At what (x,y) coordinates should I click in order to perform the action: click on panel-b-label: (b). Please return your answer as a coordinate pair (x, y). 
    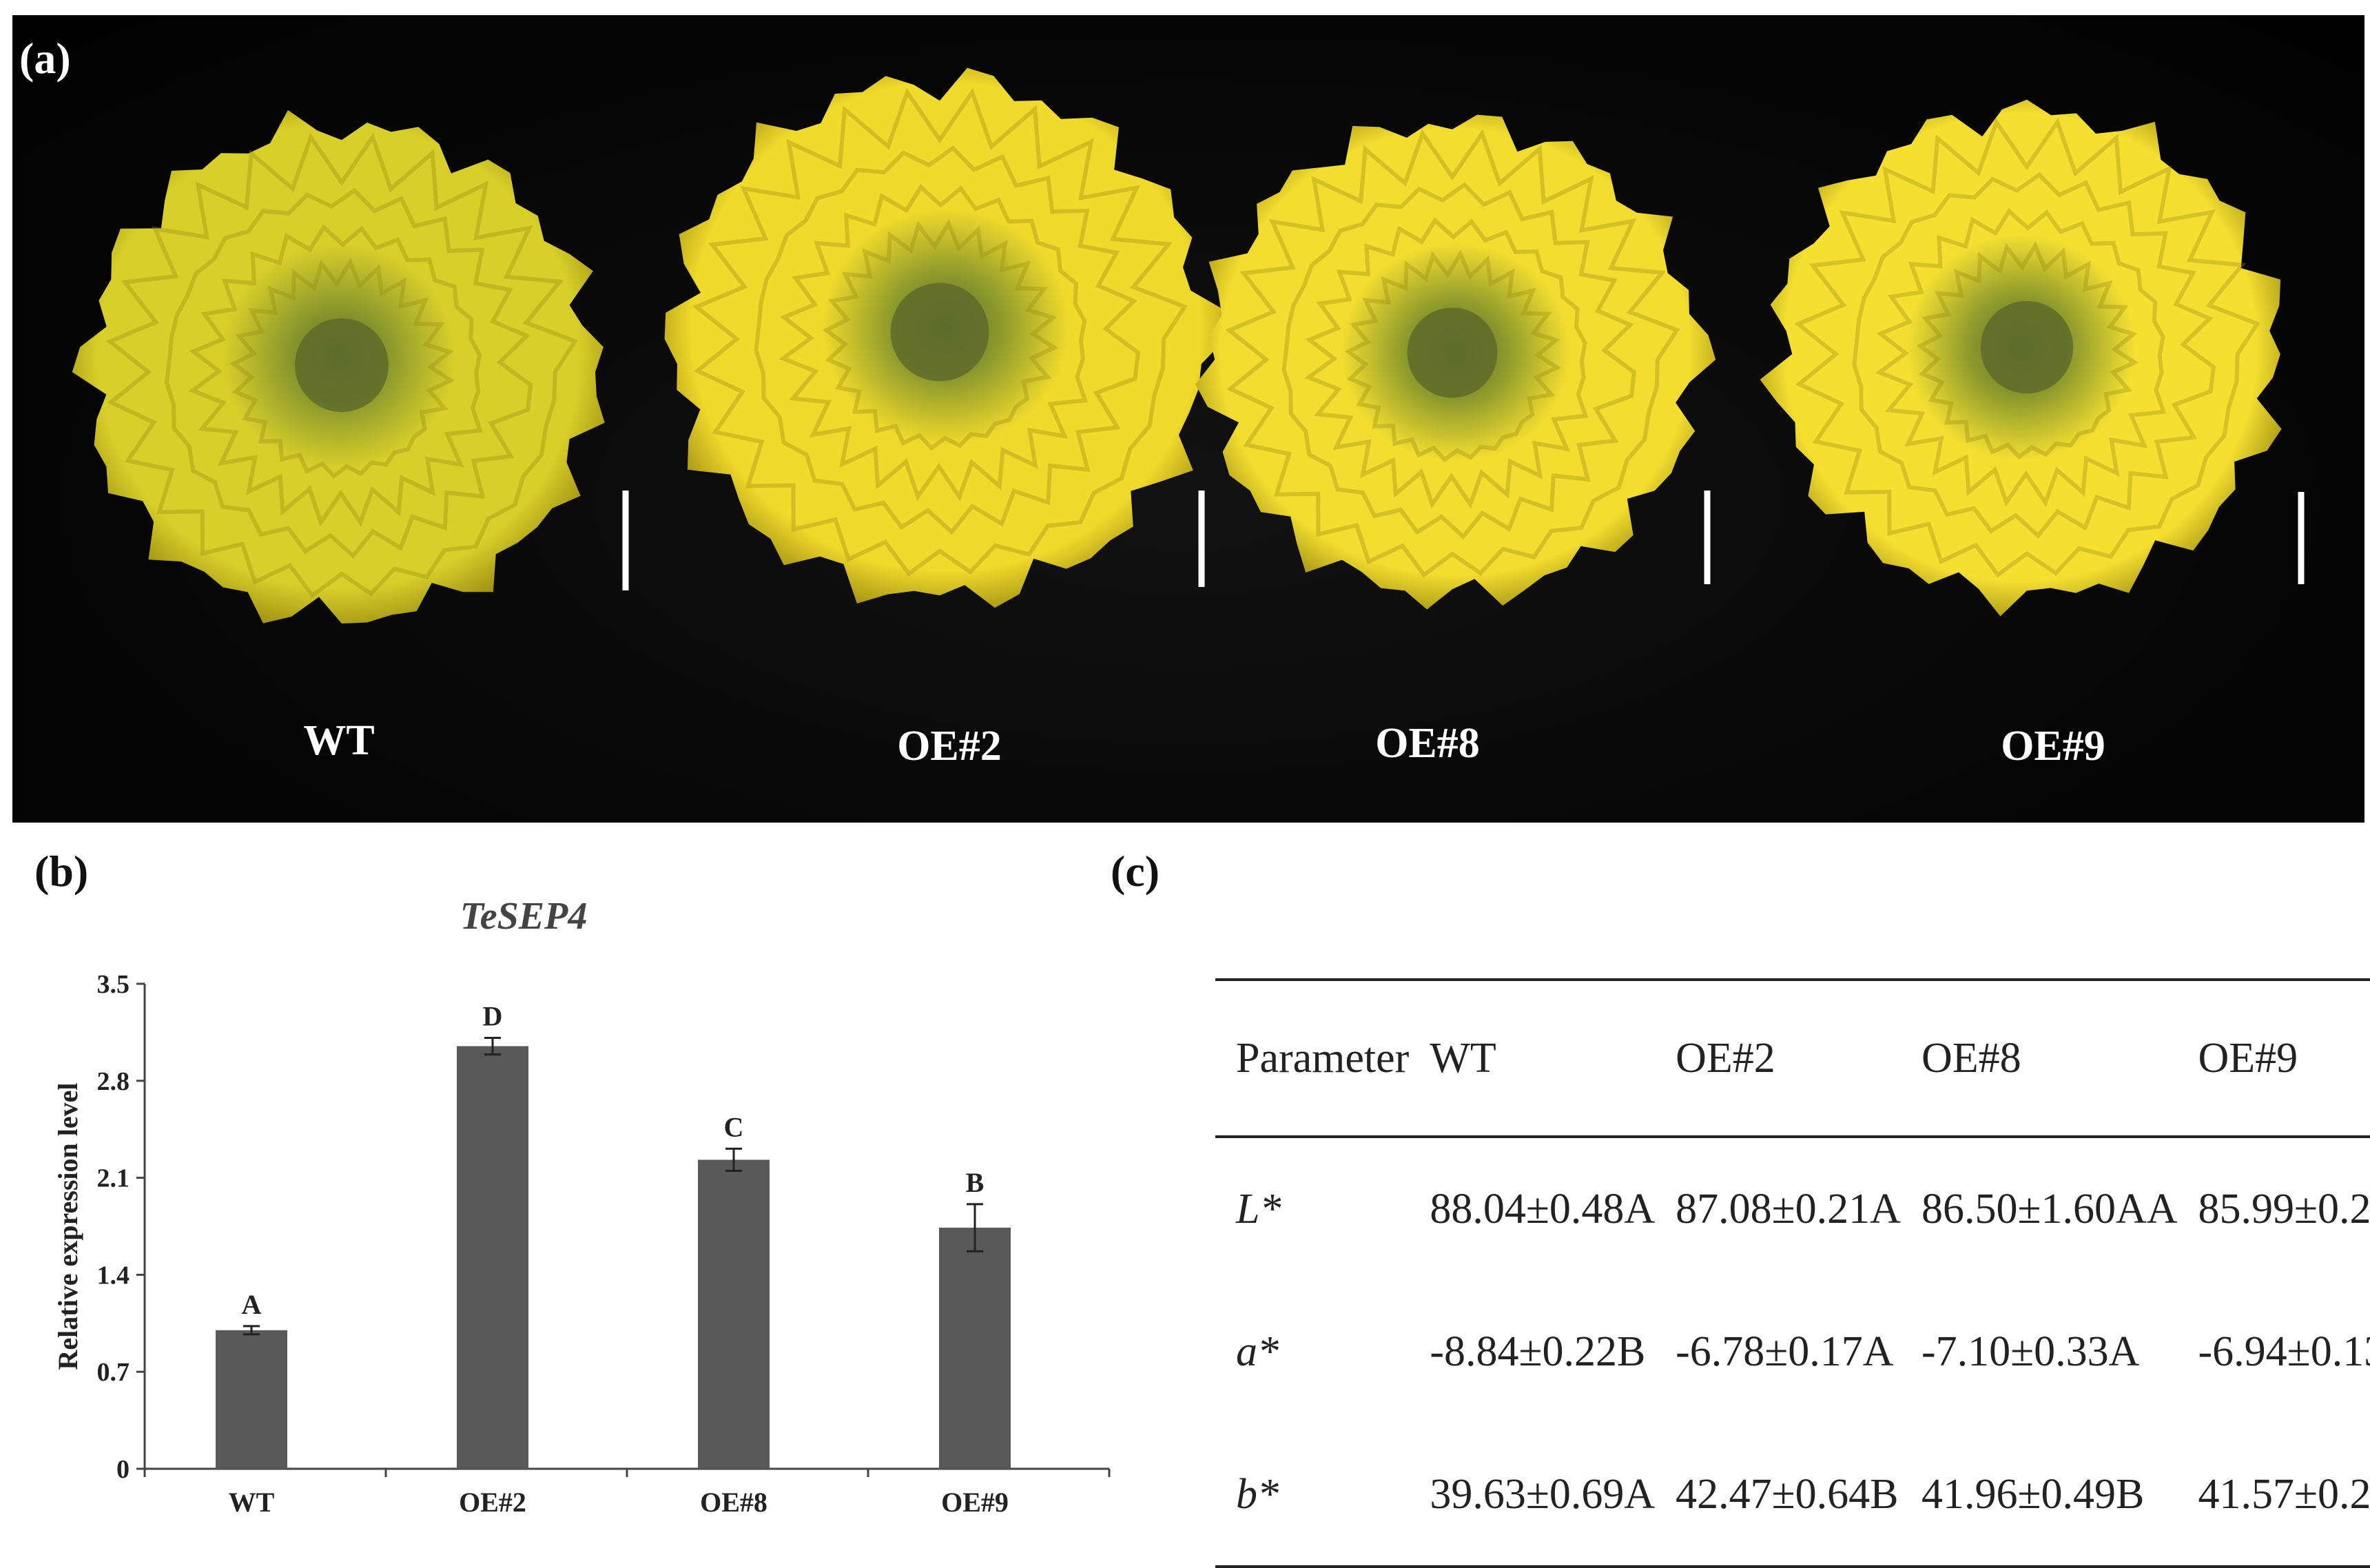
    Looking at the image, I should click on (61, 871).